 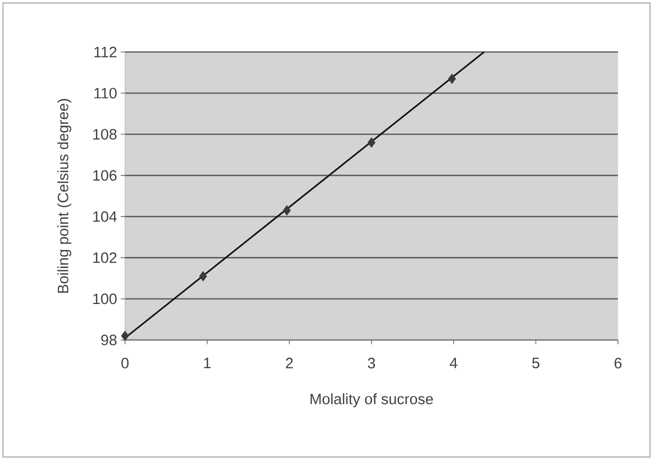 What do you see at coordinates (105, 175) in the screenshot?
I see `y-tick-label: 106` at bounding box center [105, 175].